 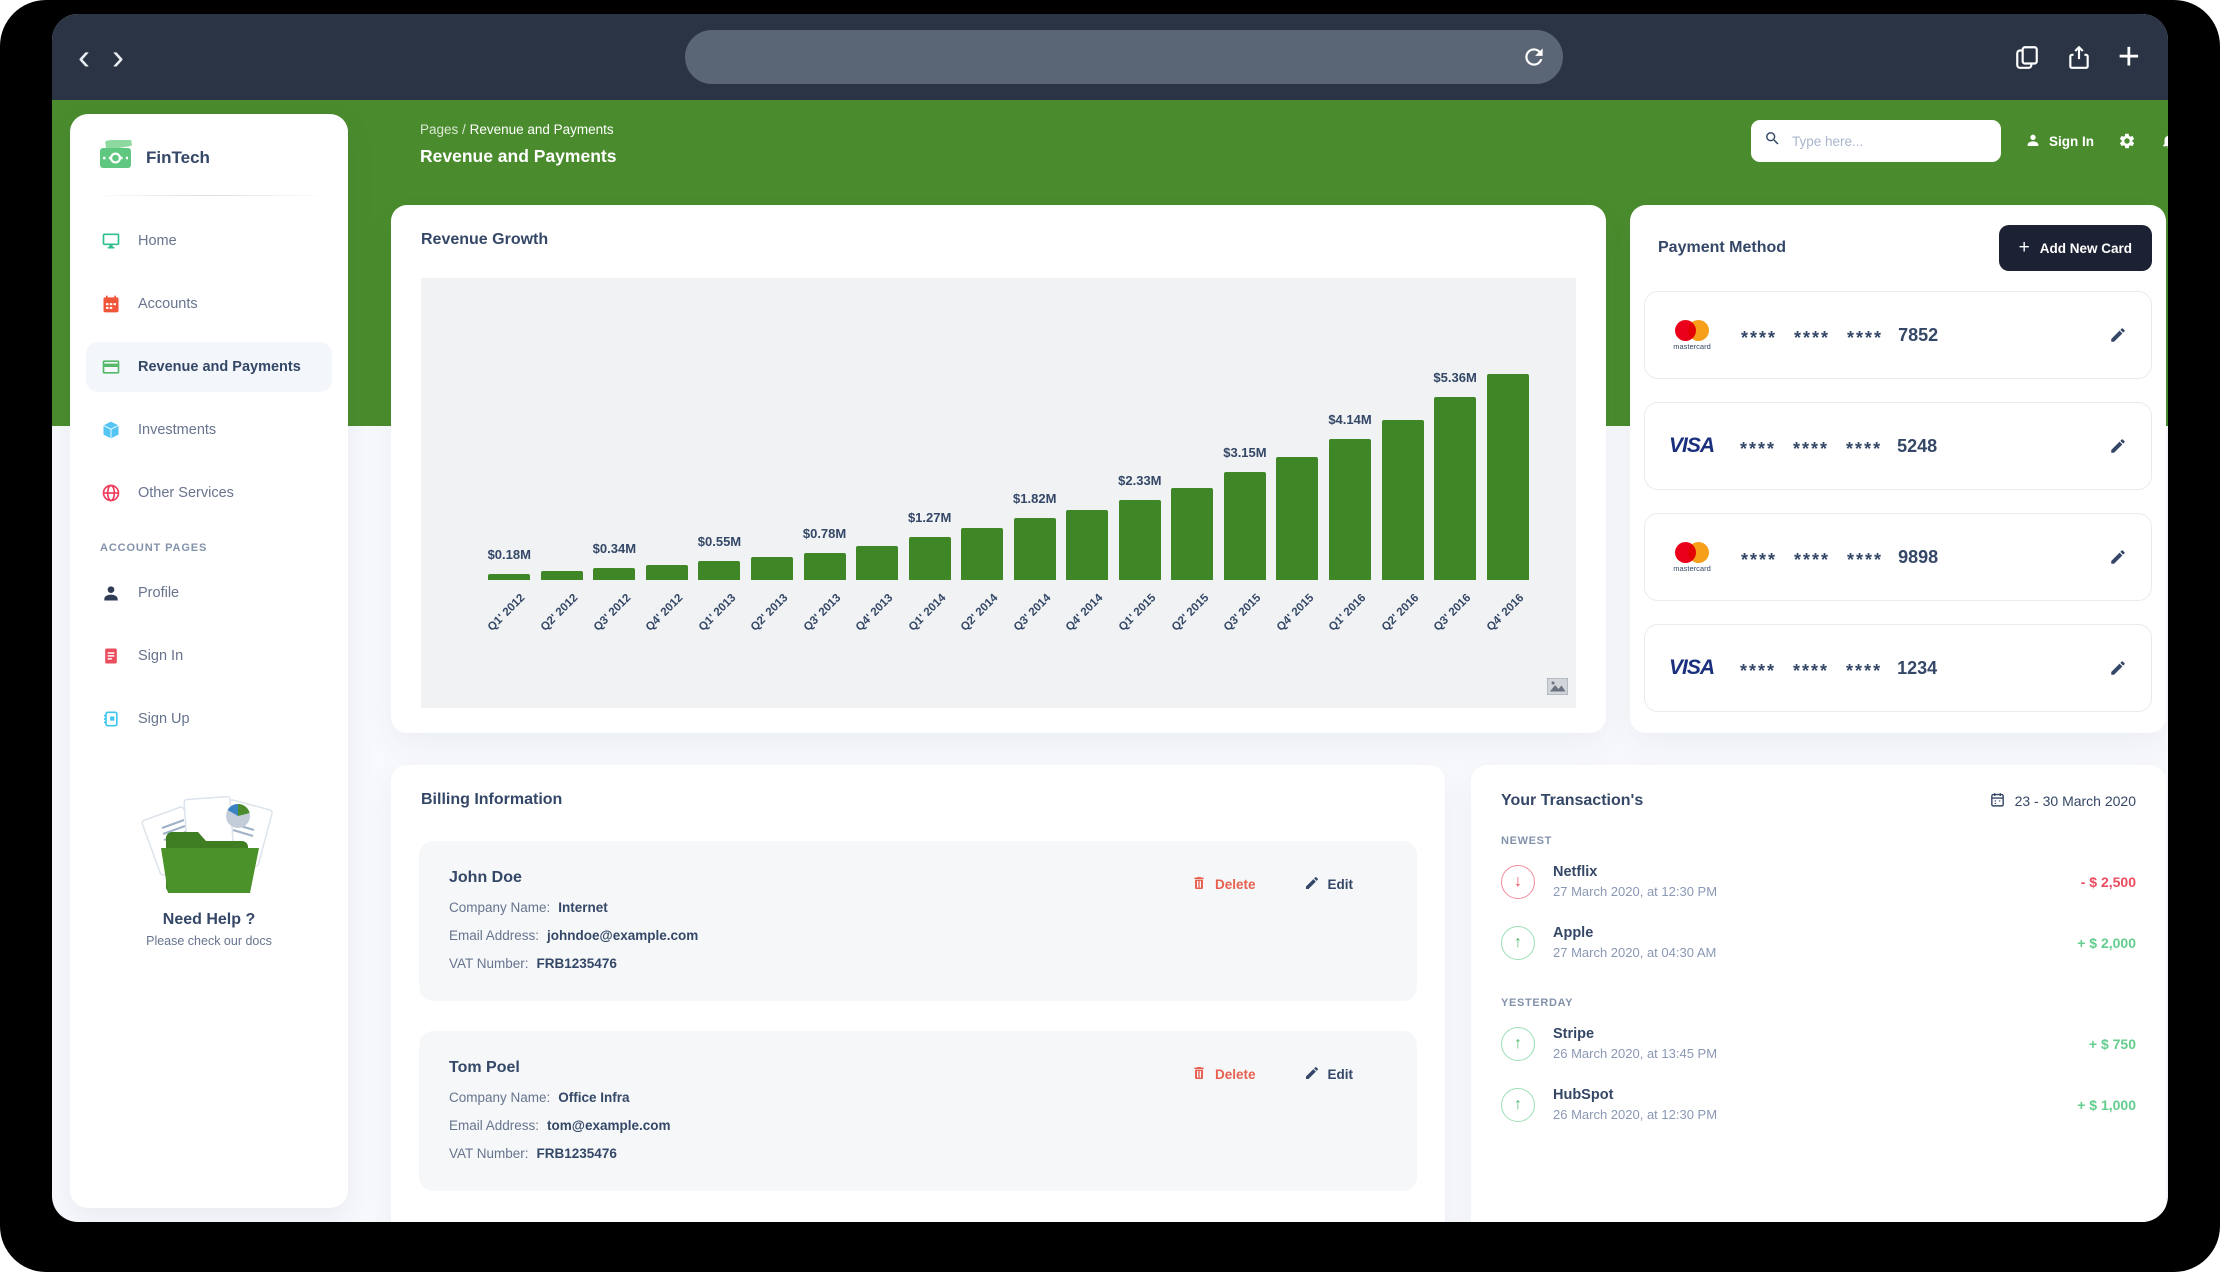 I want to click on sidebar-item-other-services: Other Services, so click(x=209, y=493).